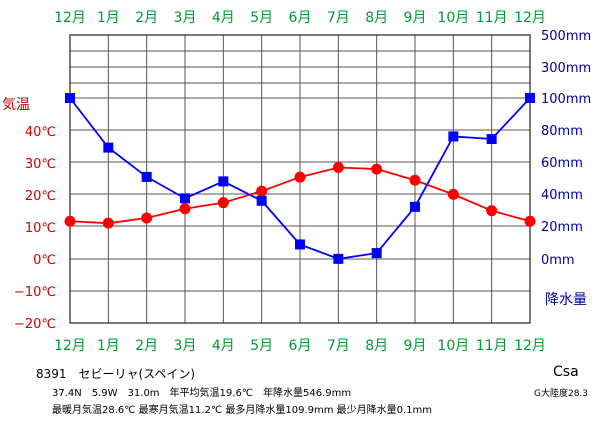 The height and width of the screenshot is (425, 611). I want to click on month-label-top: 1月, so click(108, 18).